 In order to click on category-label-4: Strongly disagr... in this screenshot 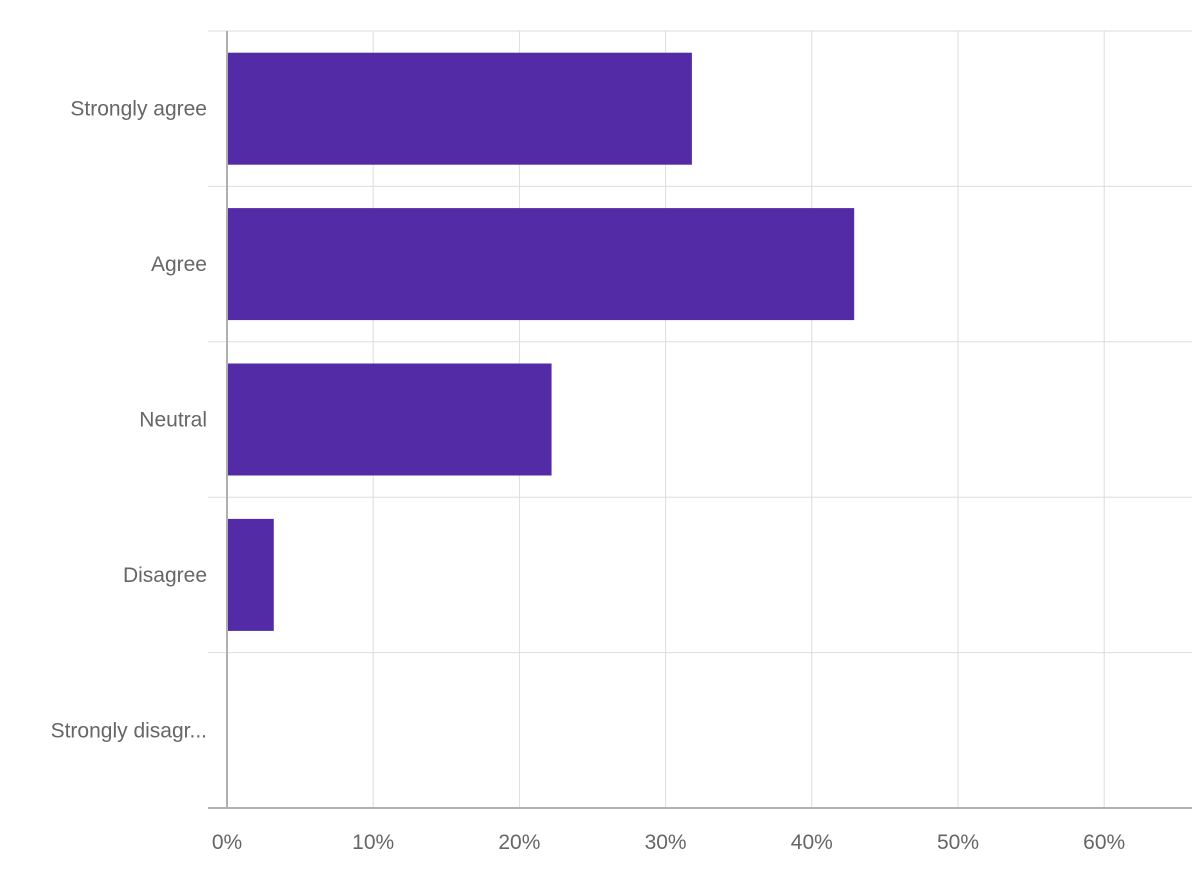, I will do `click(129, 730)`.